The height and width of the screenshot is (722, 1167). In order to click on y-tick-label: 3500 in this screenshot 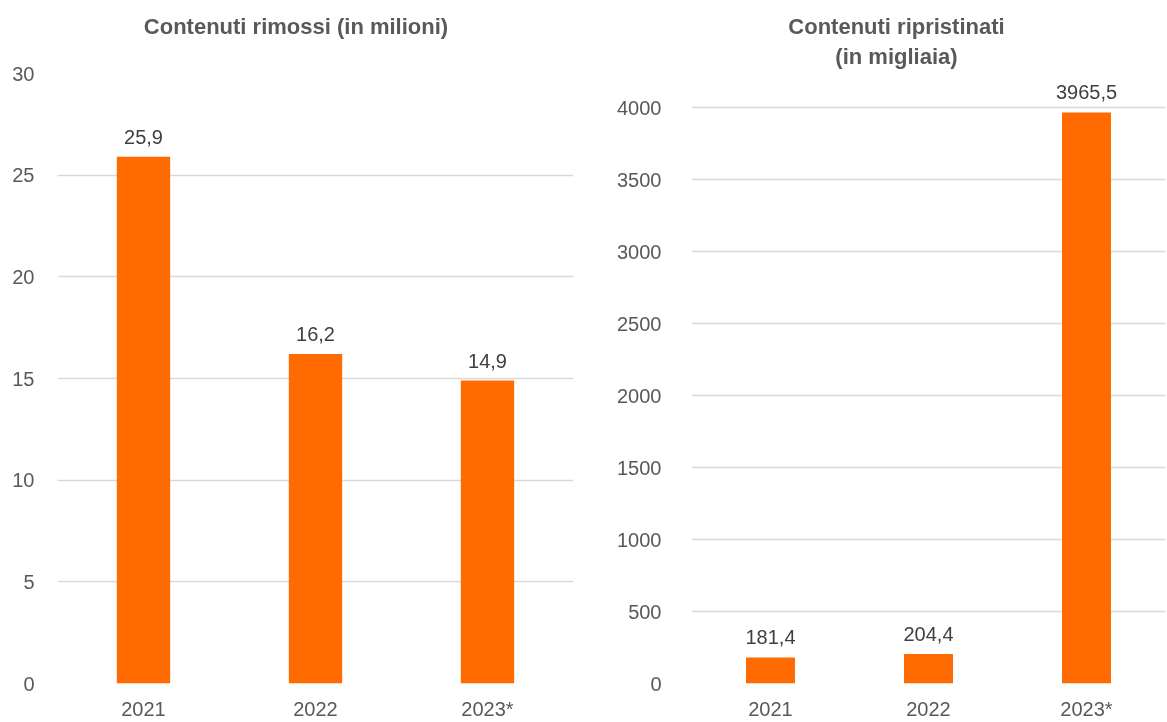, I will do `click(639, 179)`.